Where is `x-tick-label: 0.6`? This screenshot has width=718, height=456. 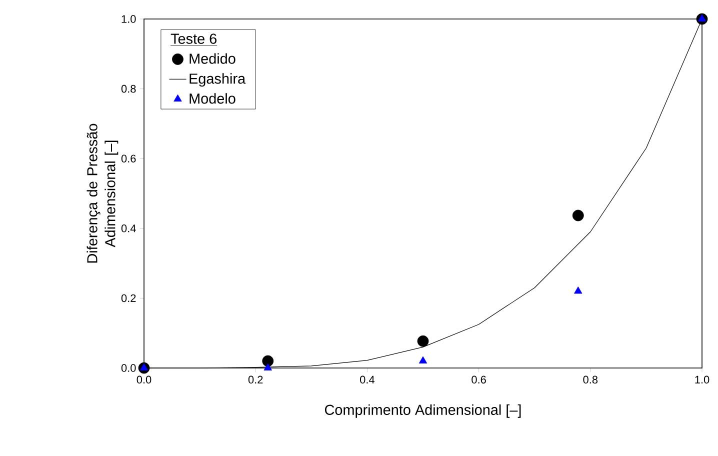
x-tick-label: 0.6 is located at coordinates (479, 380).